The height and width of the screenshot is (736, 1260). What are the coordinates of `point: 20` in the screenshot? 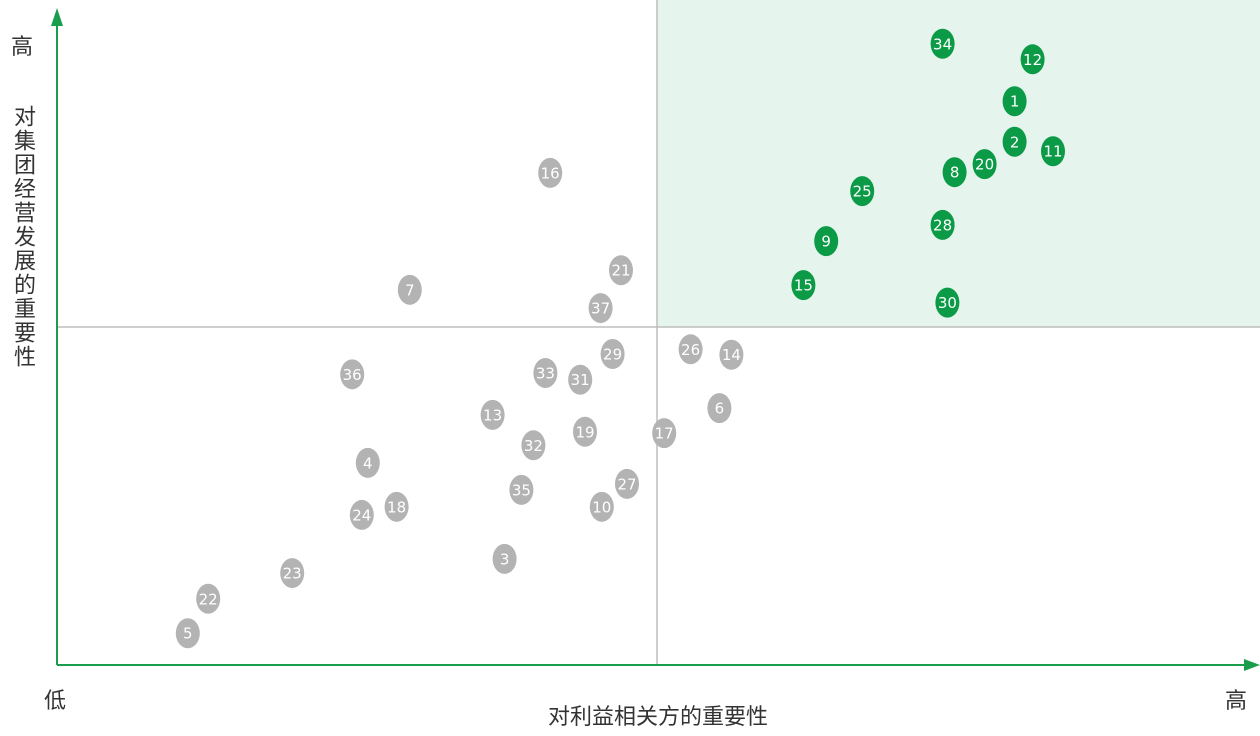 It's located at (984, 164).